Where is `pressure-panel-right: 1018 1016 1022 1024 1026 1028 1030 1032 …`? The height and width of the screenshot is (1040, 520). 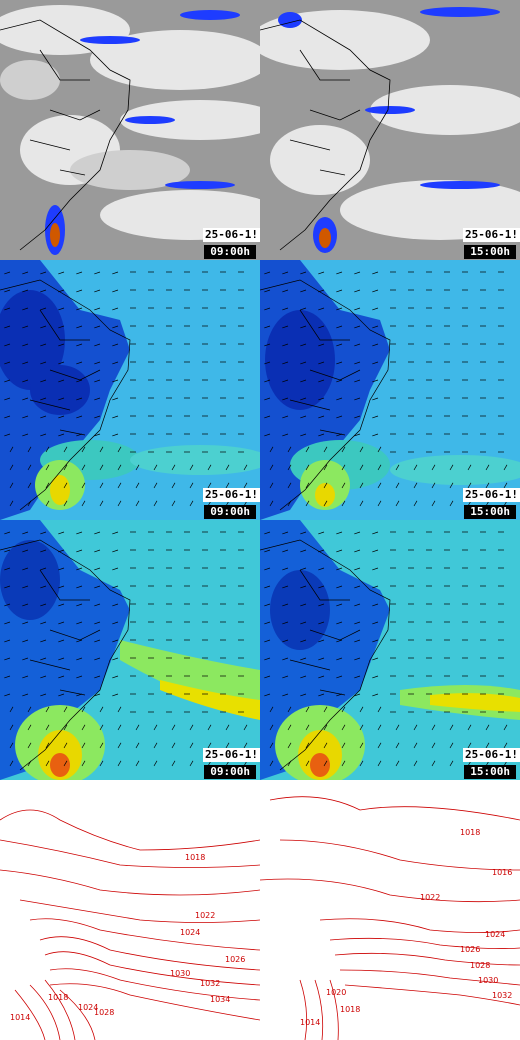
pressure-panel-right: 1018 1016 1022 1024 1026 1028 1030 1032 … is located at coordinates (390, 910).